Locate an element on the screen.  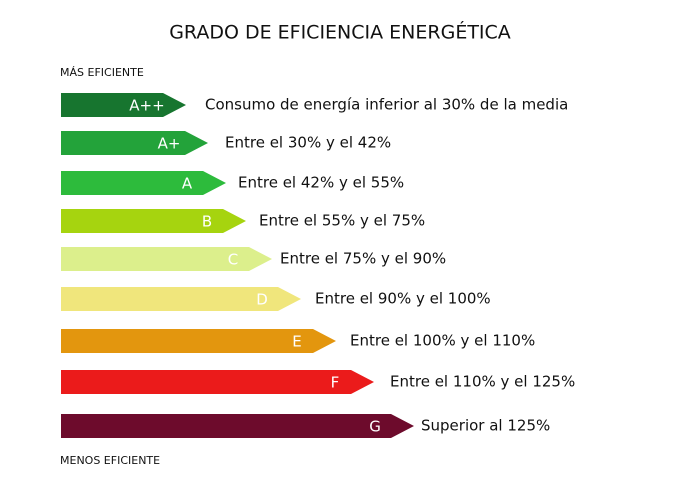
grade-description: Entre el 30% y el 42% is located at coordinates (308, 143).